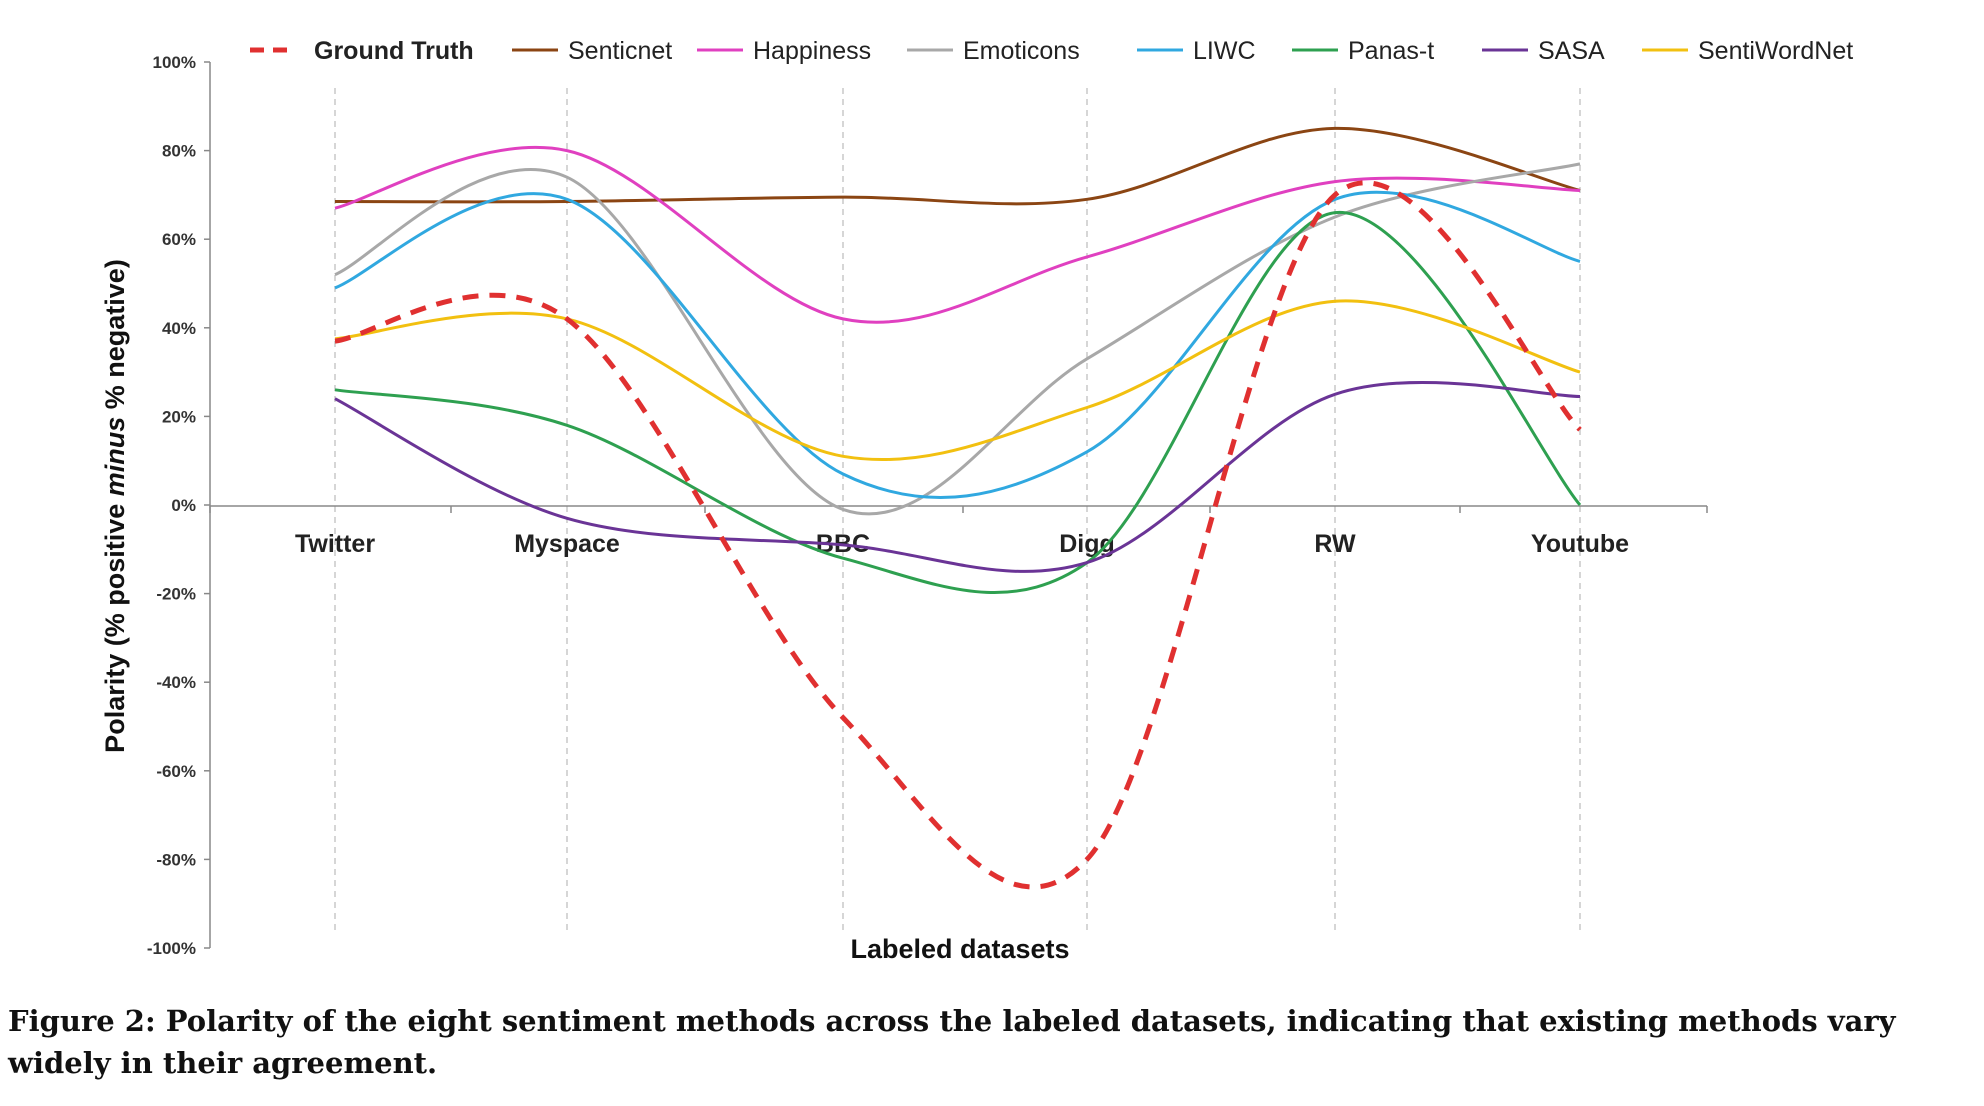 The image size is (1984, 1106). Describe the element at coordinates (176, 859) in the screenshot. I see `y-tick-label: -80%` at that location.